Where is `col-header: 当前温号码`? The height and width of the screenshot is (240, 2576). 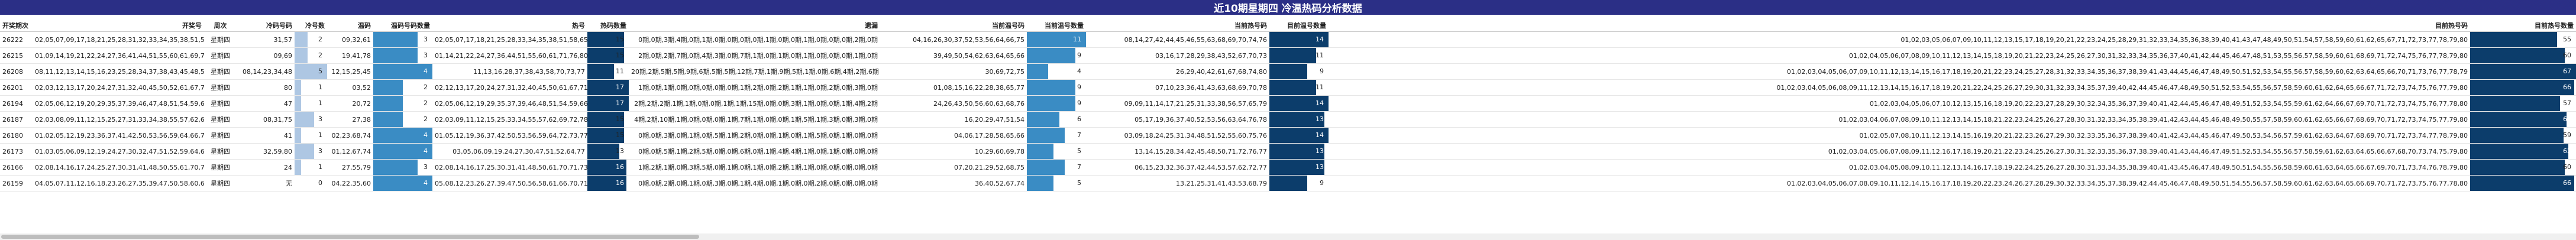 col-header: 当前温号码 is located at coordinates (953, 26).